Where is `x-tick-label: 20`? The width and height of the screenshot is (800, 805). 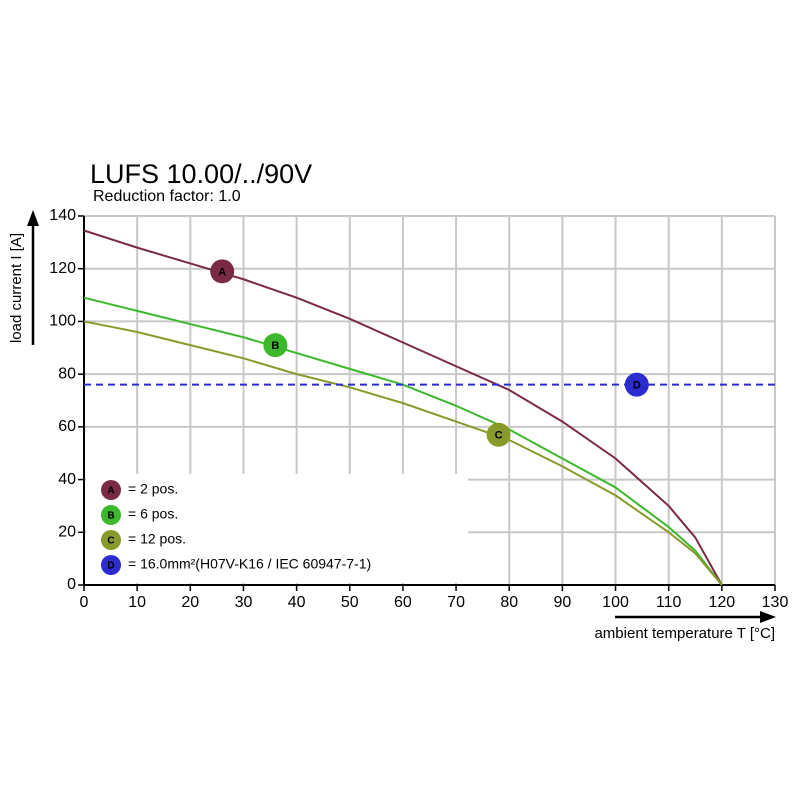
x-tick-label: 20 is located at coordinates (190, 602).